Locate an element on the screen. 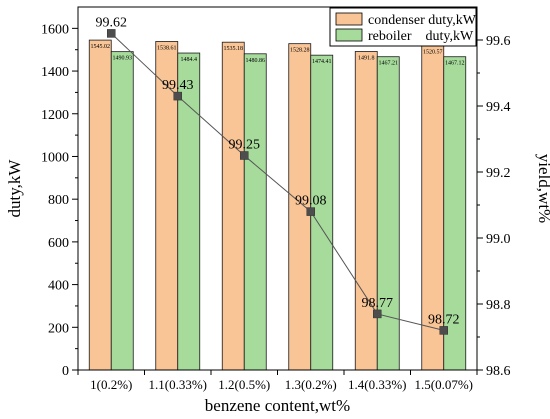 The image size is (550, 419). y-tick-label-2: 400 is located at coordinates (58, 286).